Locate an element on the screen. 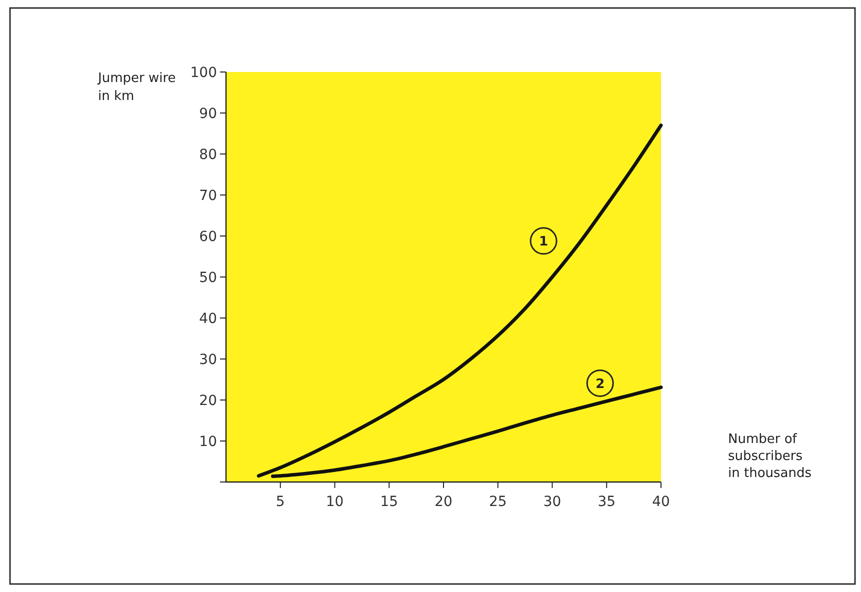  y-tick-label: 80 is located at coordinates (208, 154).